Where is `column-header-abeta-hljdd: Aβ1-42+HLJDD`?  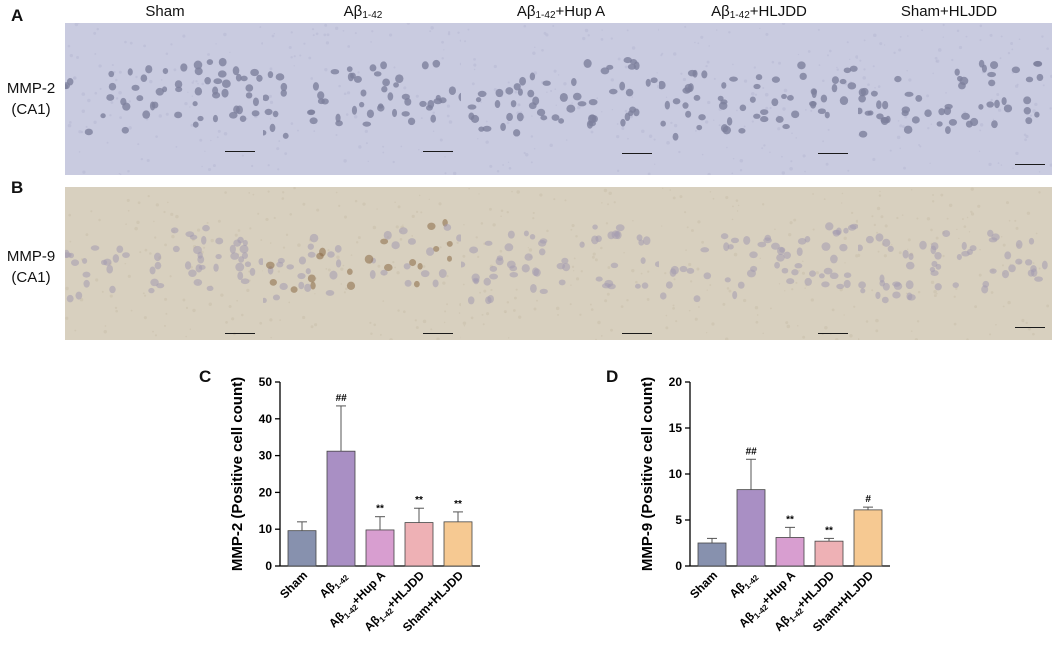
column-header-abeta-hljdd: Aβ1-42+HLJDD is located at coordinates (759, 12).